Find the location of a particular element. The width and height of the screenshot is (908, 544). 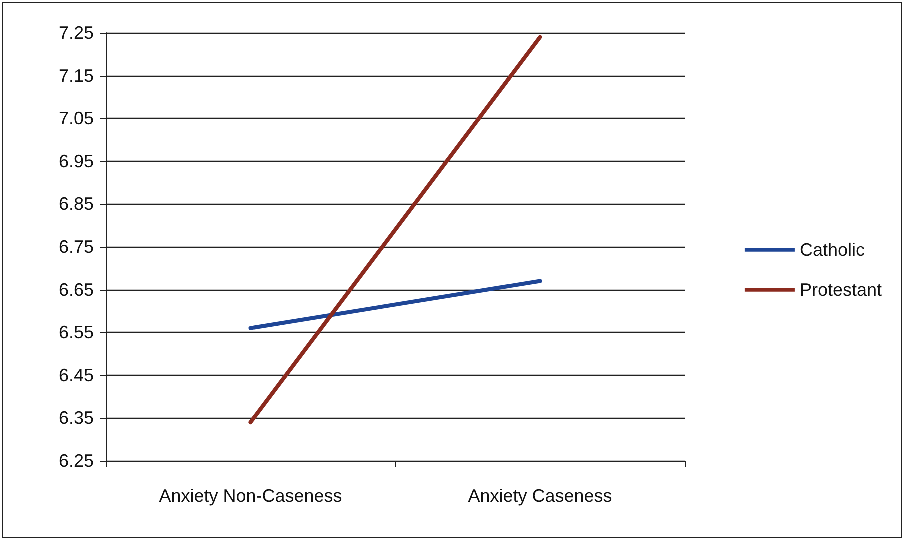

y-tick-label: 6.55 is located at coordinates (76, 332).